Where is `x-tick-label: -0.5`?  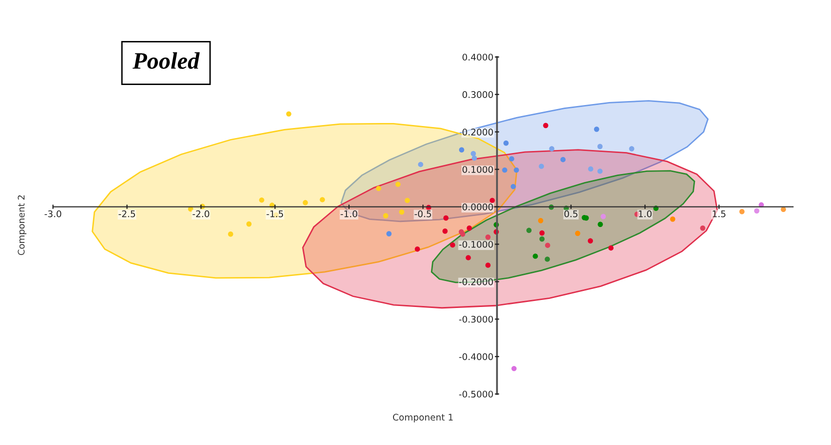
x-tick-label: -0.5 is located at coordinates (423, 214).